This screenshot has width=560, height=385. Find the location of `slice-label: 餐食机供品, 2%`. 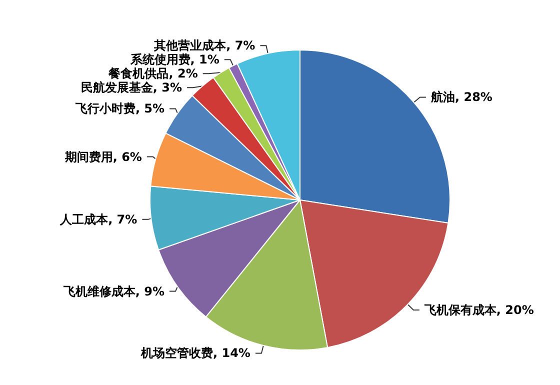

slice-label: 餐食机供品, 2% is located at coordinates (153, 73).